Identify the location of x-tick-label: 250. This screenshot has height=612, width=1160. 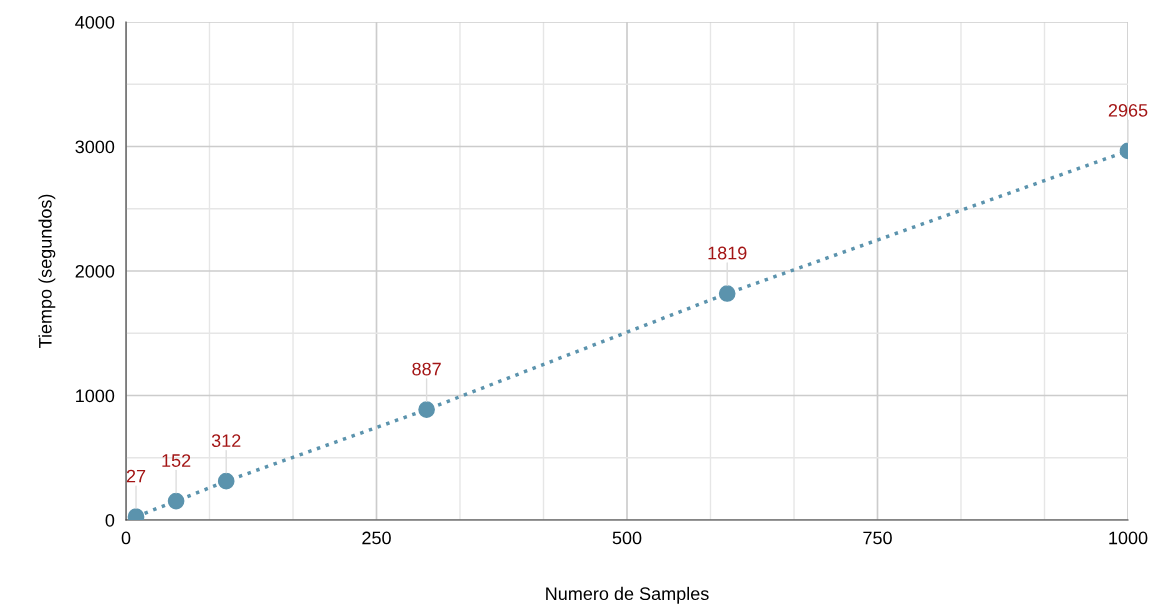
(376, 538).